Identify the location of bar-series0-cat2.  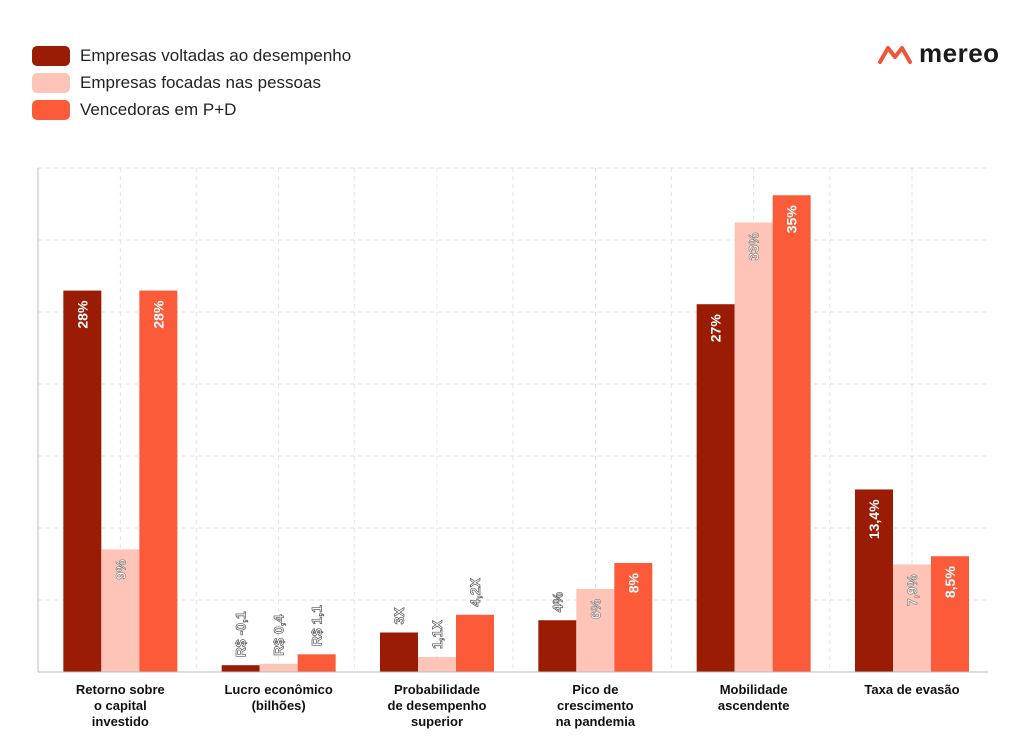
(399, 652).